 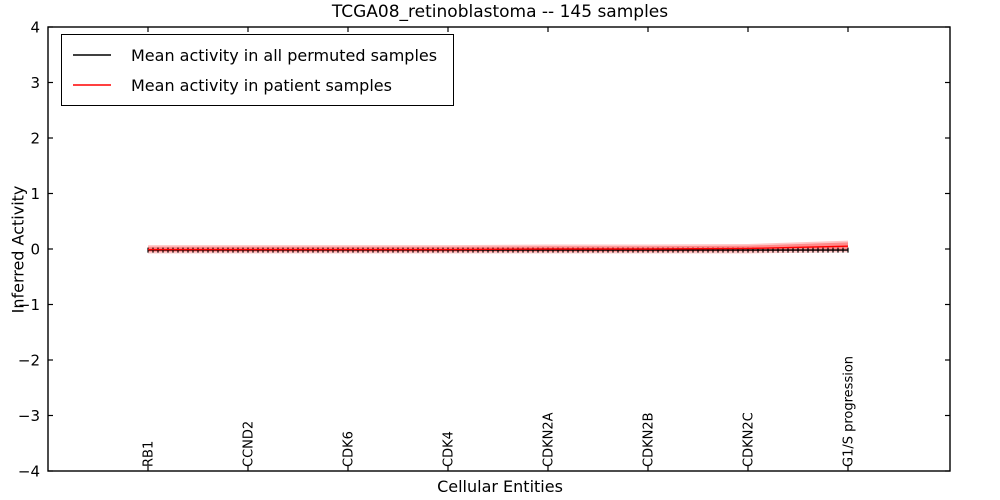 I want to click on x-tick-label: RB1, so click(x=149, y=454).